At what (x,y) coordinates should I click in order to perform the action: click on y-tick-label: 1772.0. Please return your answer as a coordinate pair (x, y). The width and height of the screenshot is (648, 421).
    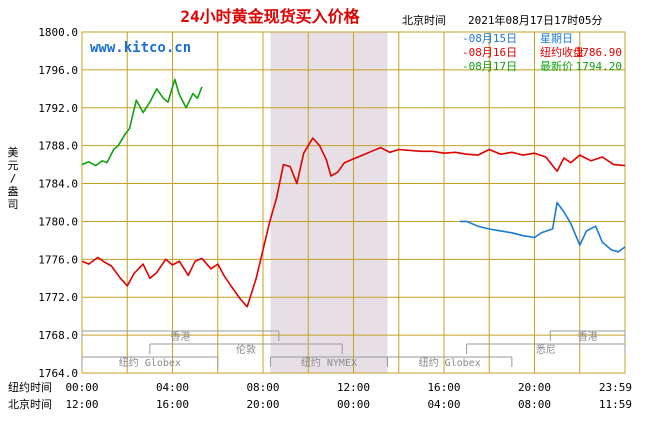
    Looking at the image, I should click on (58, 297).